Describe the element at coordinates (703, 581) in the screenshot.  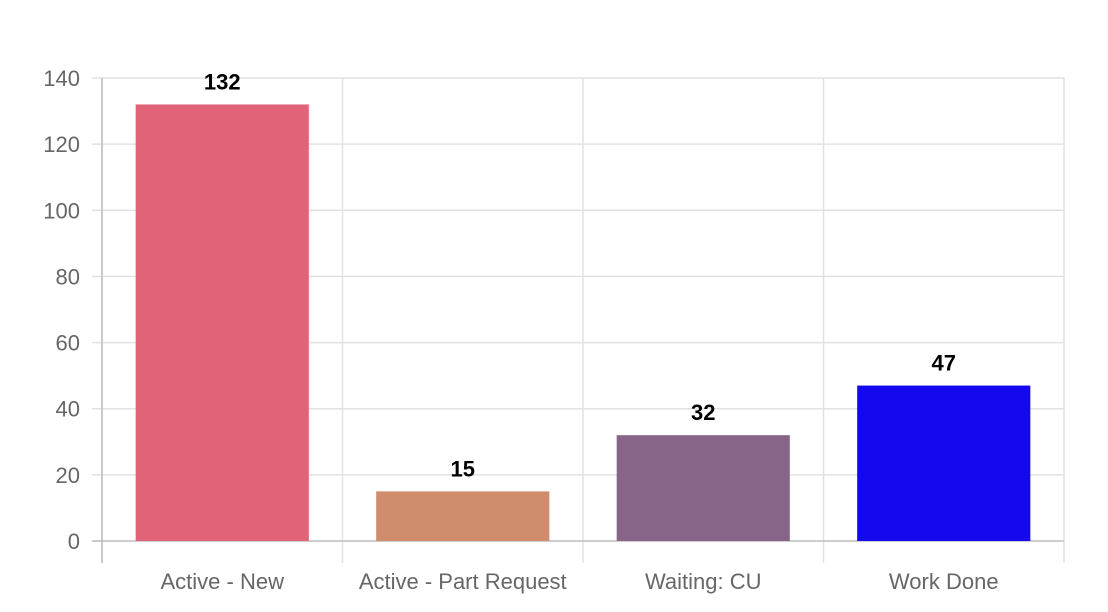
I see `x-category-label: Waiting: CU` at that location.